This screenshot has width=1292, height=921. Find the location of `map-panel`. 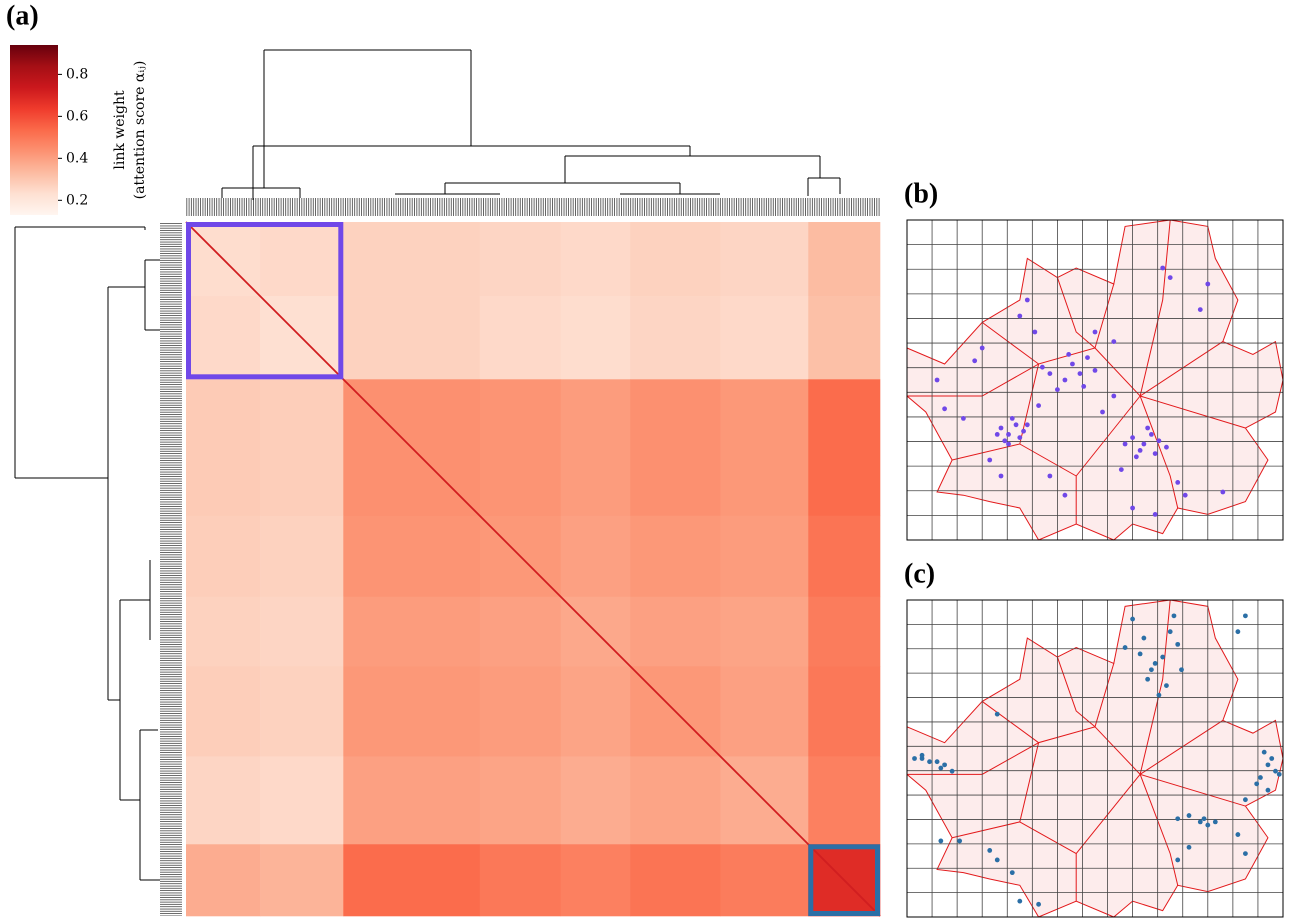

map-panel is located at coordinates (1094, 380).